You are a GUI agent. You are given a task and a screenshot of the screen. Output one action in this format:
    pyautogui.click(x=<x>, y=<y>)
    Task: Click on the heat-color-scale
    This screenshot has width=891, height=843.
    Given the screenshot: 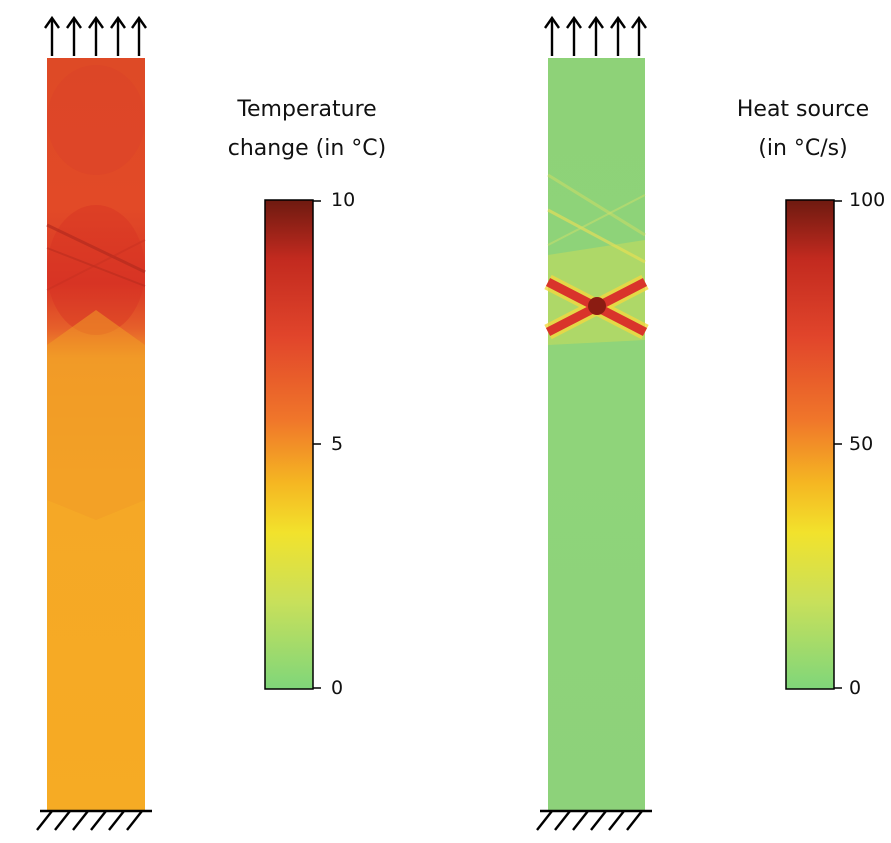 What is the action you would take?
    pyautogui.click(x=813, y=444)
    